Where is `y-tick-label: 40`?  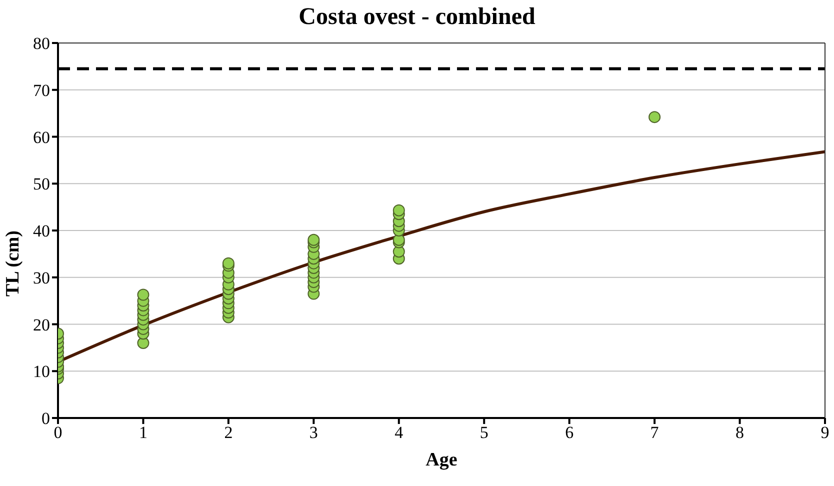
y-tick-label: 40 is located at coordinates (41, 231).